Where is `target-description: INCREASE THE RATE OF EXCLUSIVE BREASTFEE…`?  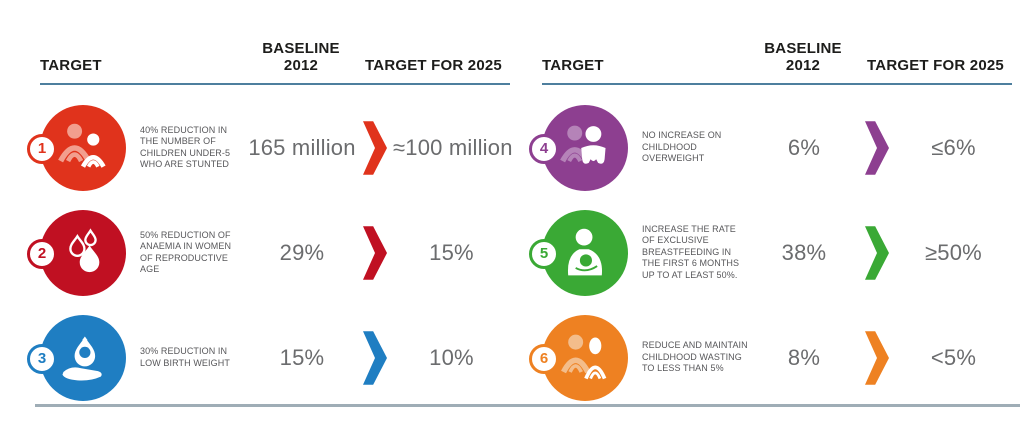
target-description: INCREASE THE RATE OF EXCLUSIVE BREASTFEE… is located at coordinates (691, 251).